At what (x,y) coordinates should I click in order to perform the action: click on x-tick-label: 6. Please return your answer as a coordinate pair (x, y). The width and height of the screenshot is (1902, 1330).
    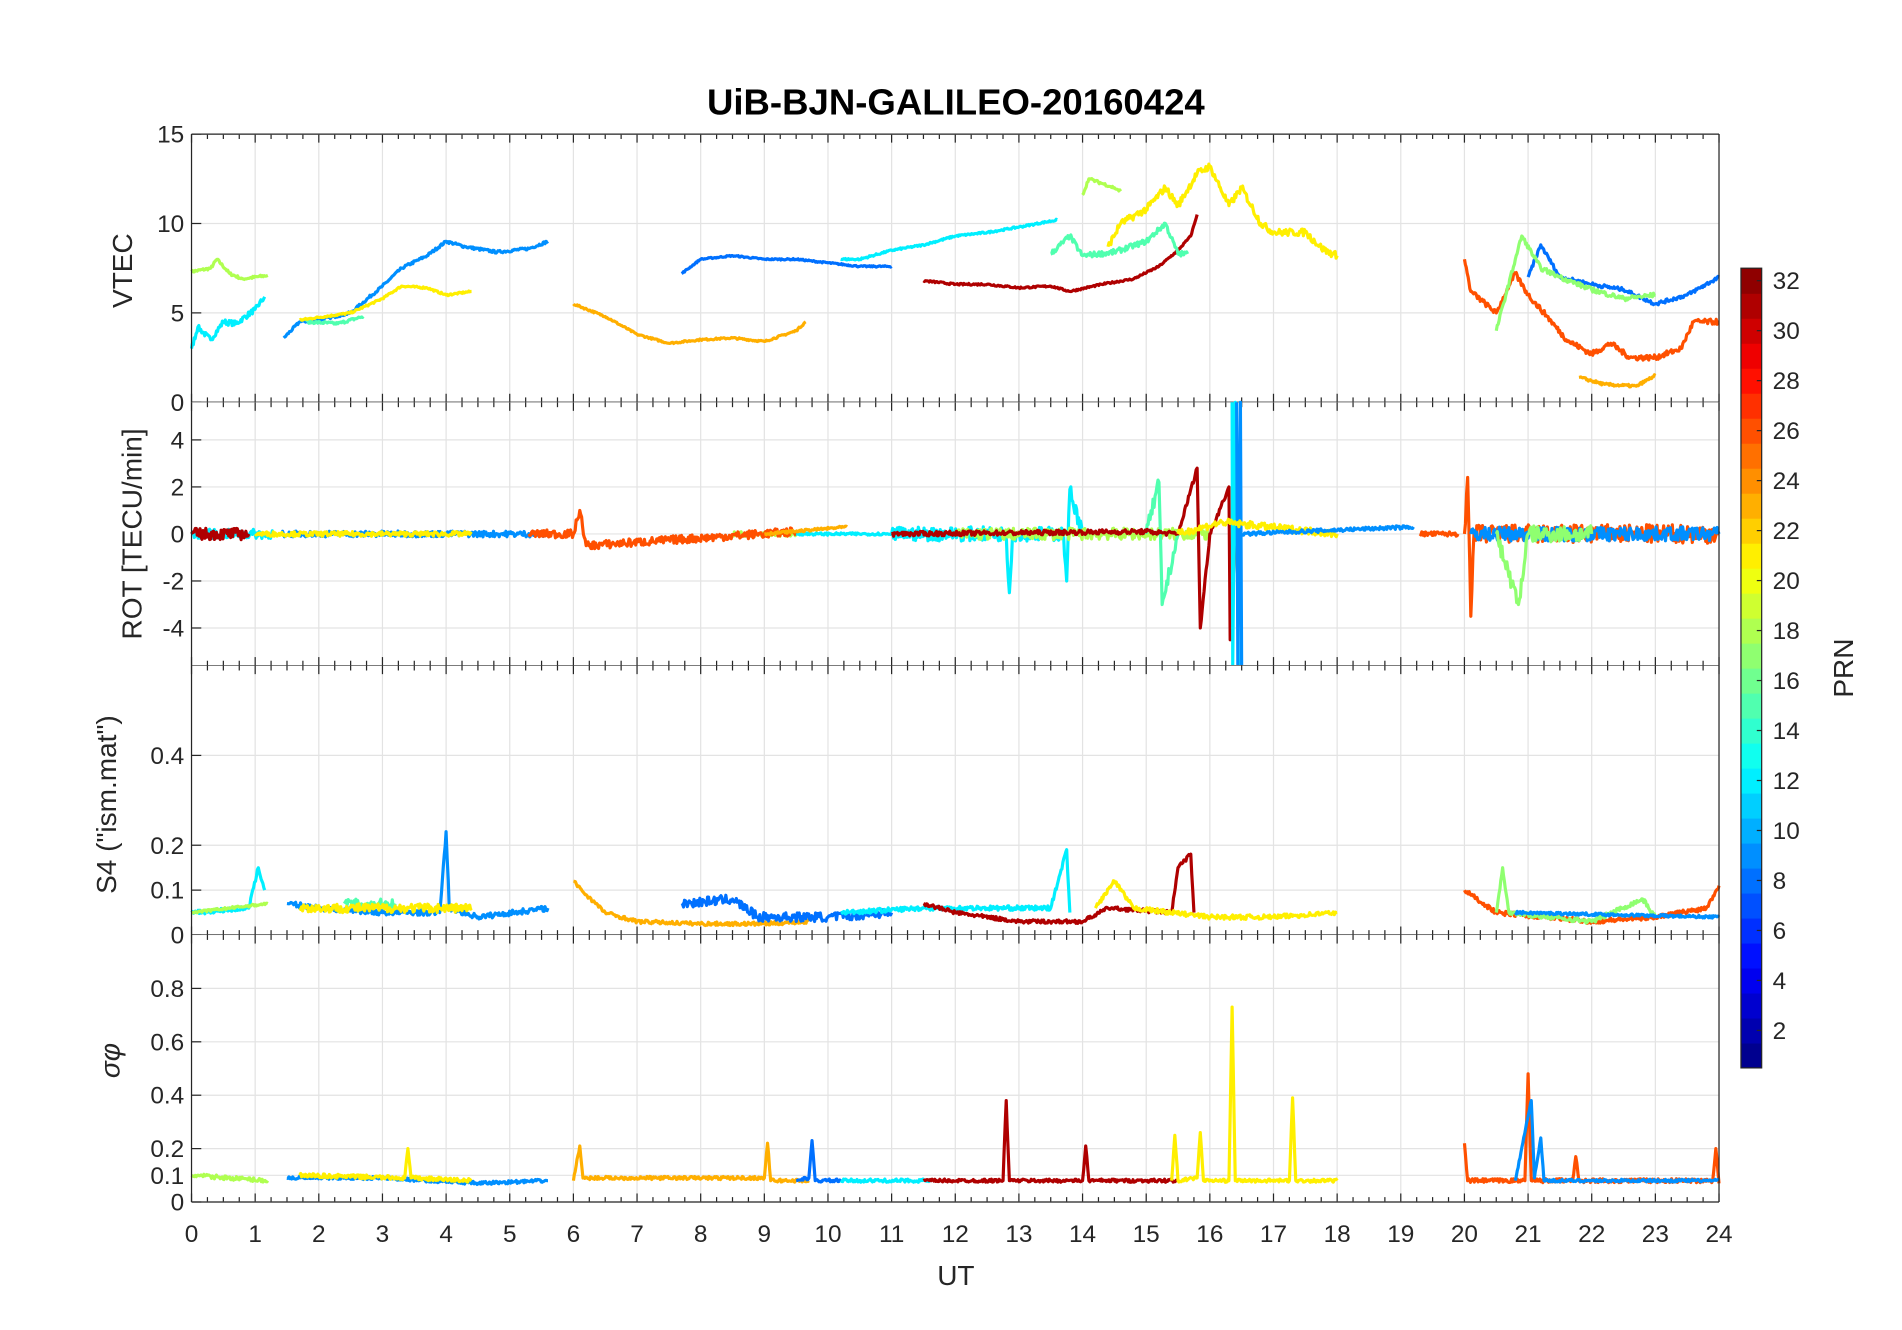
    Looking at the image, I should click on (574, 1234).